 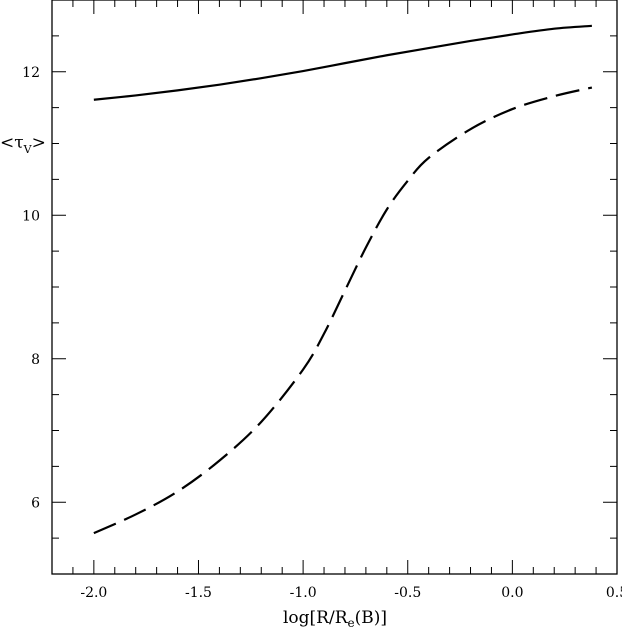 What do you see at coordinates (335, 619) in the screenshot?
I see `x-axis-label: log[R/Re(B)]` at bounding box center [335, 619].